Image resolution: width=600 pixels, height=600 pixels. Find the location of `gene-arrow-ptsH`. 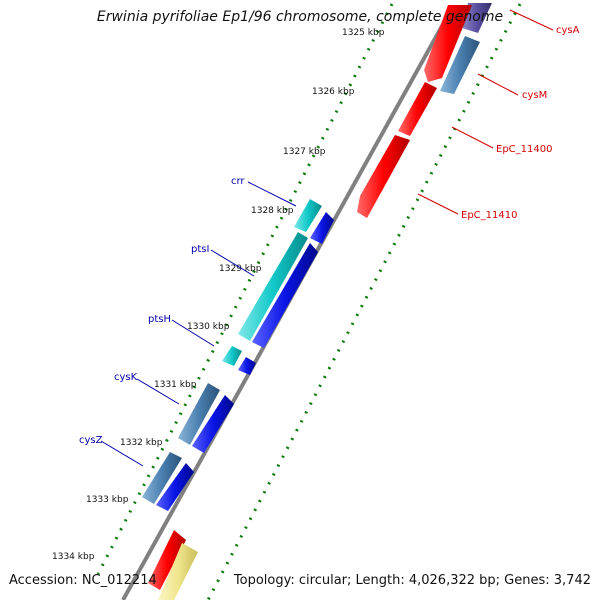

gene-arrow-ptsH is located at coordinates (232, 356).